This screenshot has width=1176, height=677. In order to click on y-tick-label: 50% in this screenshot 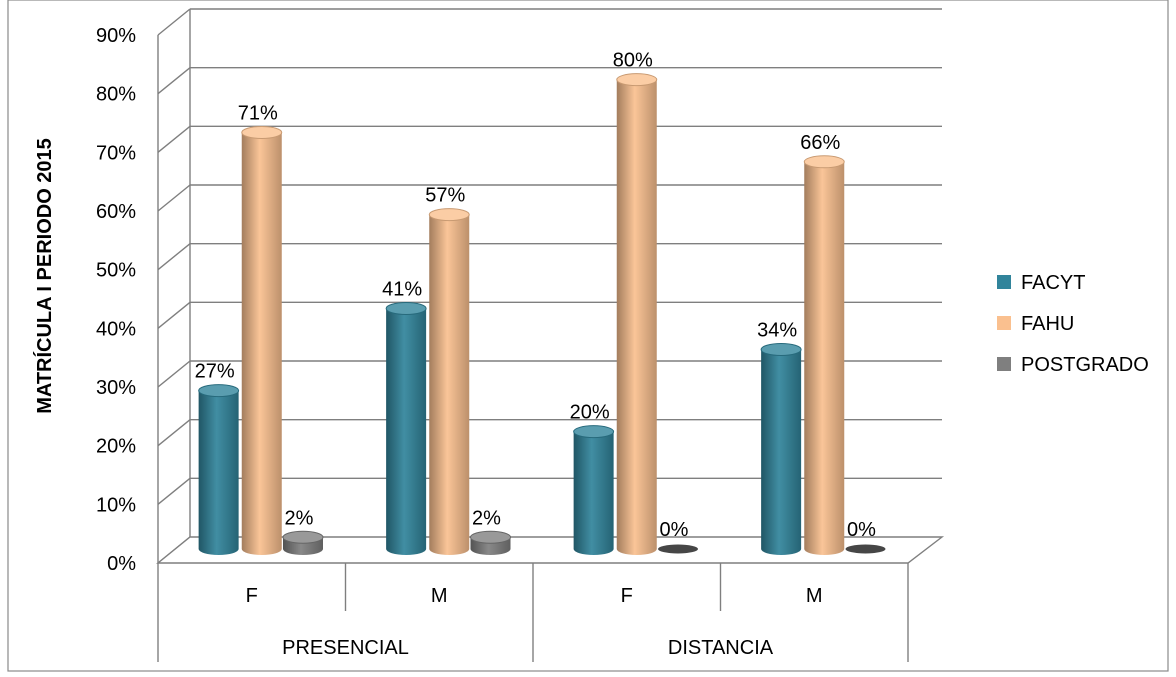, I will do `click(116, 271)`.